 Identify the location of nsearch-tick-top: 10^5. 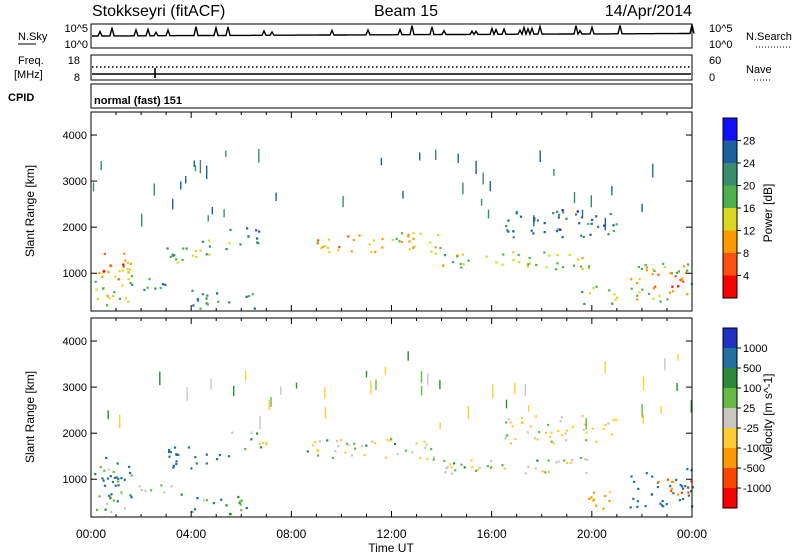
(721, 29).